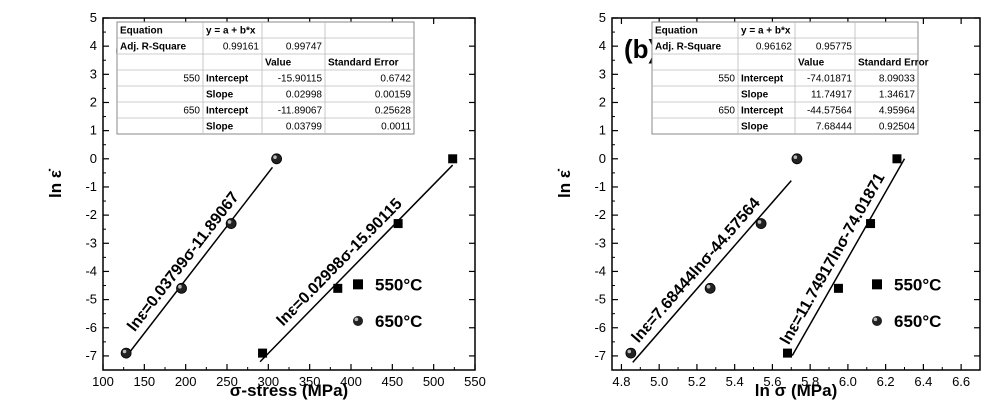 This screenshot has height=401, width=993. I want to click on table-cell: 4.95964, so click(897, 111).